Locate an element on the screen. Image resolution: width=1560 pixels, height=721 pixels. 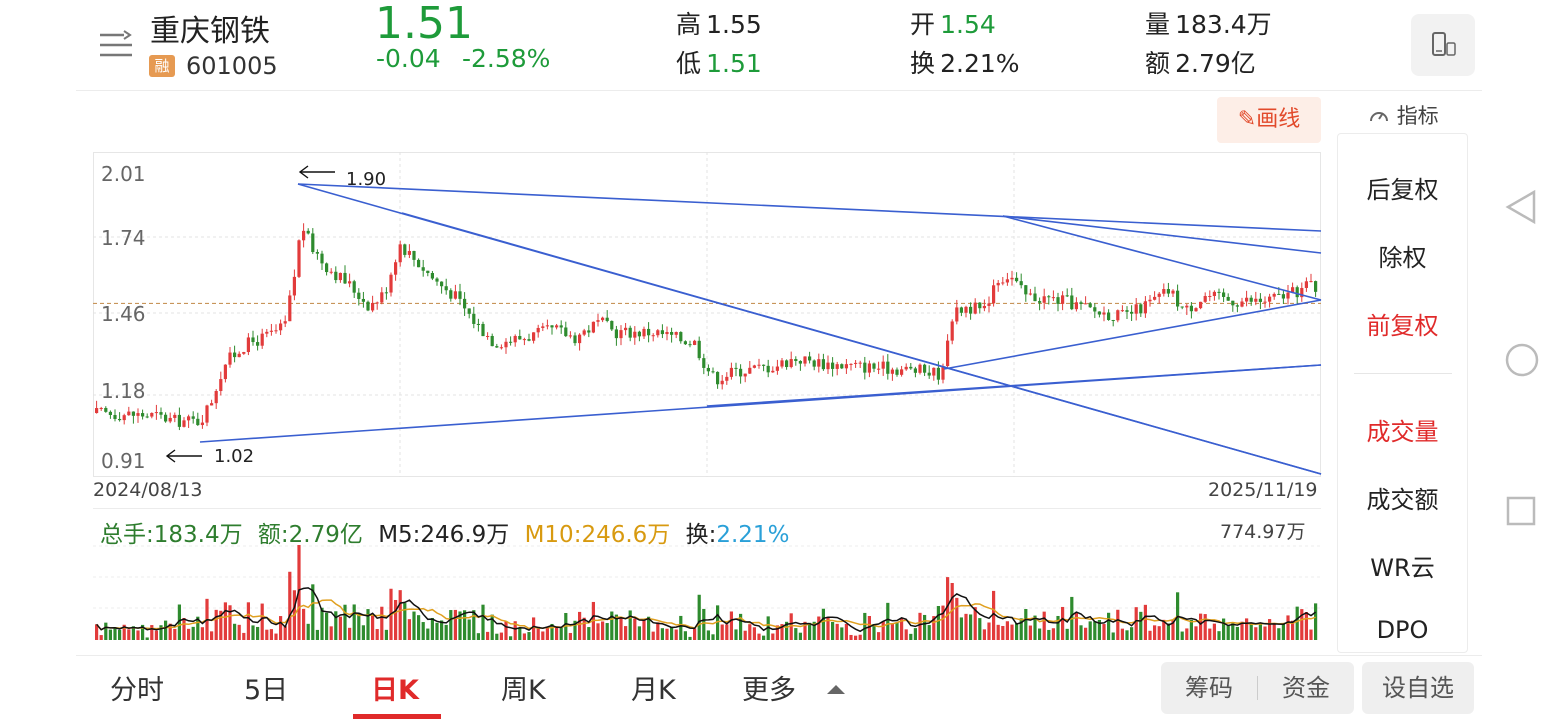
menu-item-volume: 成交量 is located at coordinates (1402, 432).